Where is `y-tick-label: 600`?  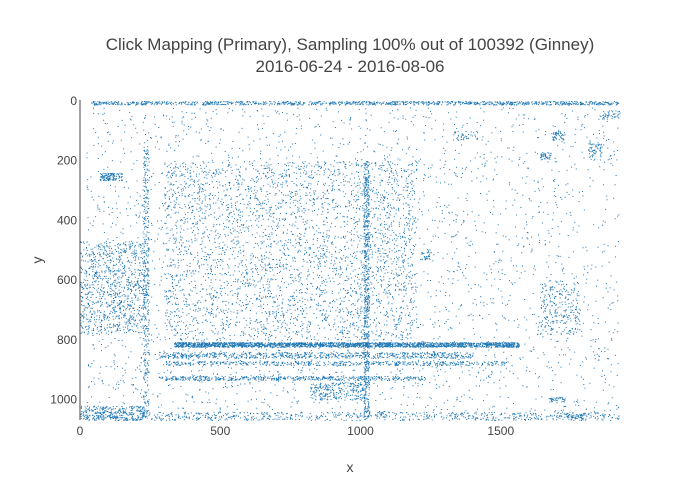 y-tick-label: 600 is located at coordinates (67, 280).